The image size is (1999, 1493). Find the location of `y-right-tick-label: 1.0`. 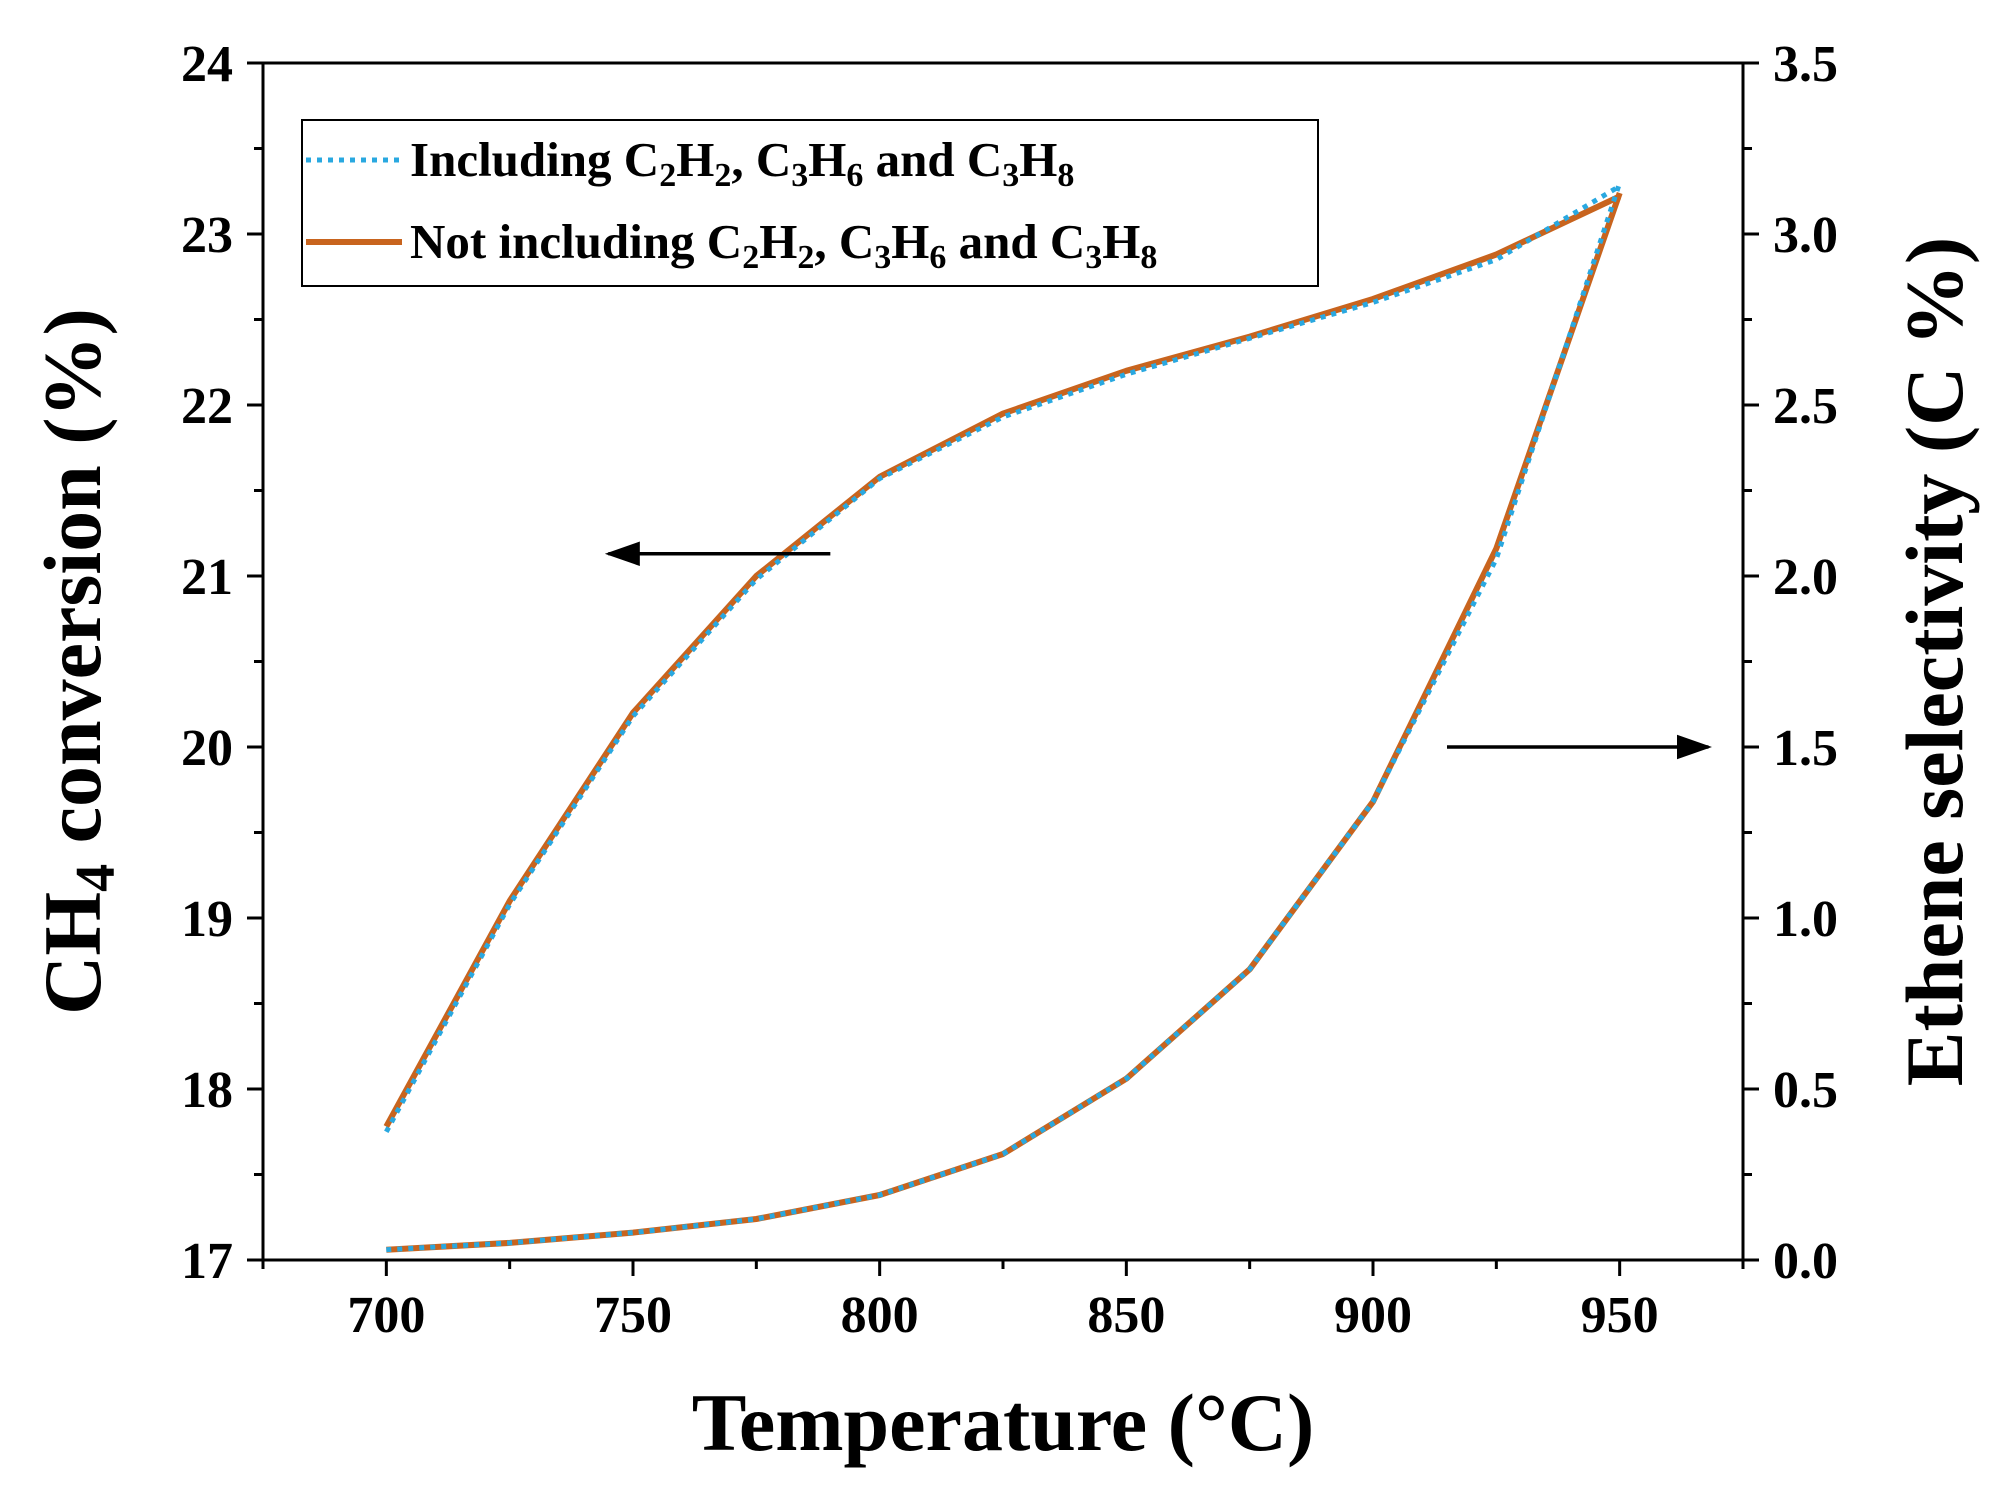

y-right-tick-label: 1.0 is located at coordinates (1805, 919).